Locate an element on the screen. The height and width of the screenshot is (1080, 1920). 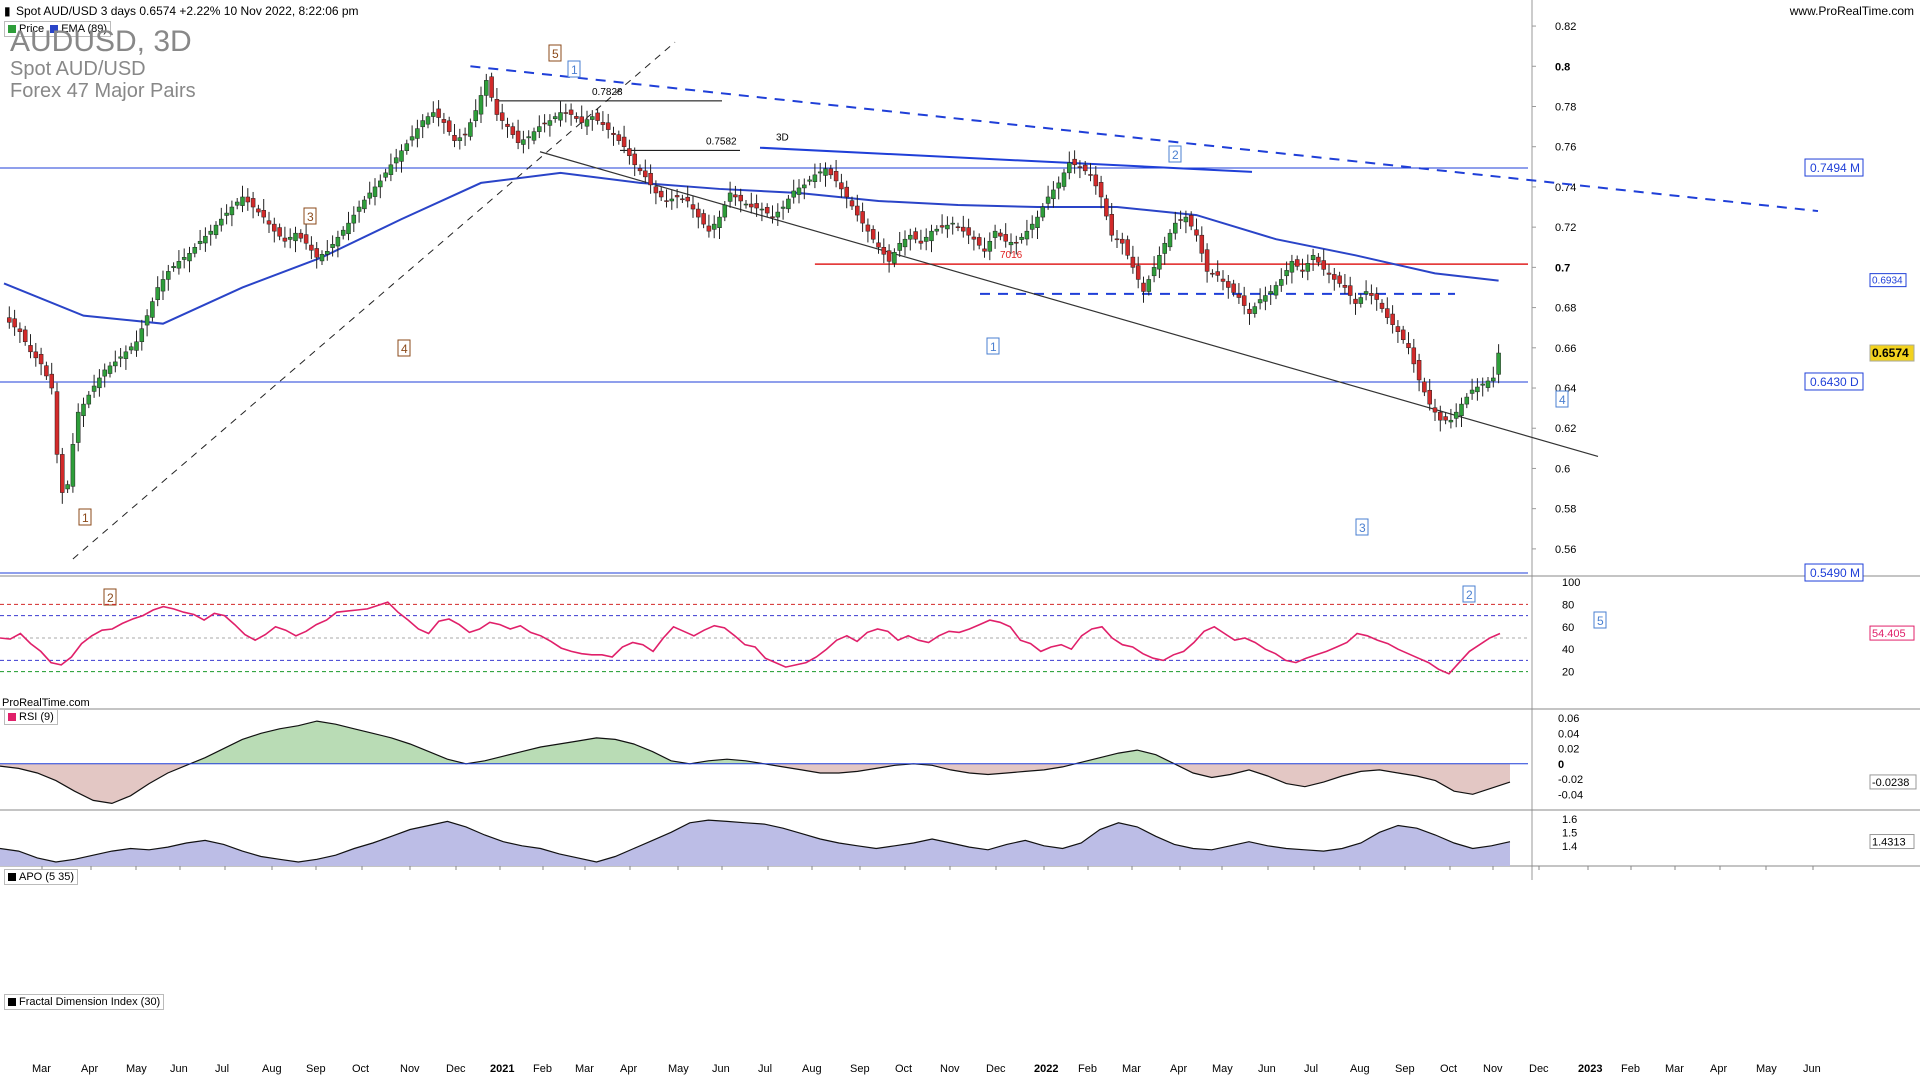
legend-fdi: Fractal Dimension Index (30) is located at coordinates (84, 1002).